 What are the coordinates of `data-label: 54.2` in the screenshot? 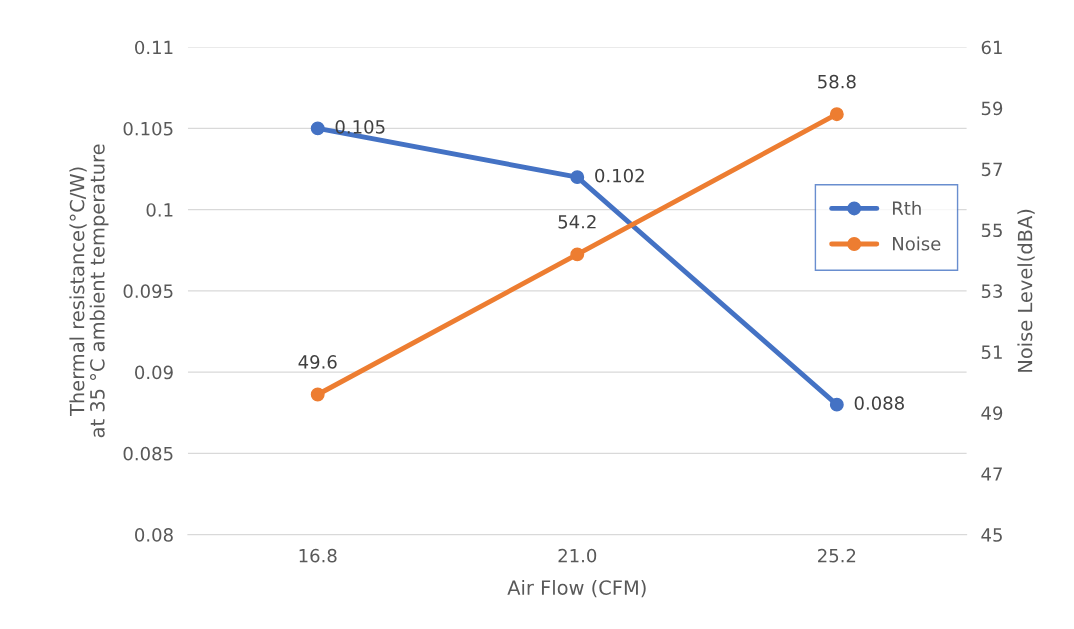 It's located at (577, 221).